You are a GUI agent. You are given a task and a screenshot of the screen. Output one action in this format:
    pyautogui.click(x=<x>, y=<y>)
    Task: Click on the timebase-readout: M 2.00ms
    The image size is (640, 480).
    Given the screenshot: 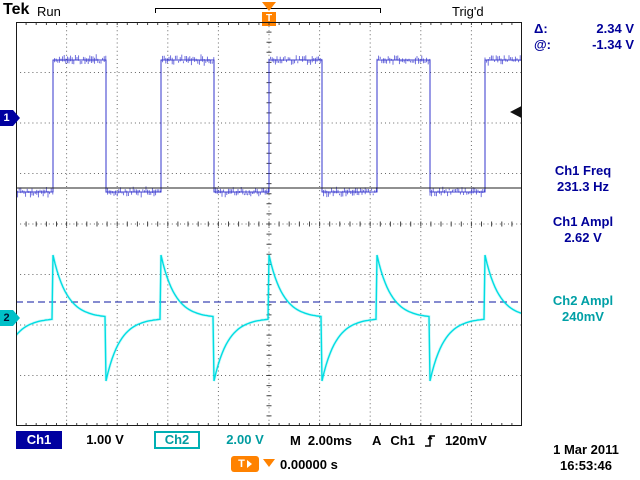 What is the action you would take?
    pyautogui.click(x=321, y=440)
    